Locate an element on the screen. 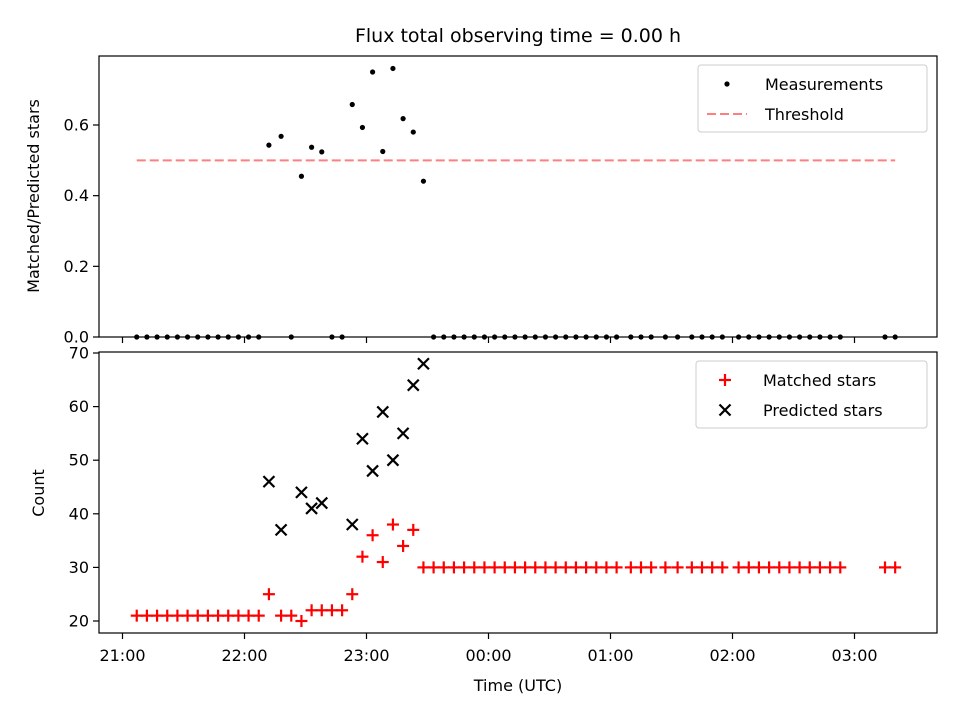 The height and width of the screenshot is (720, 960). top-y-axis-label: Matched/Predicted stars is located at coordinates (33, 196).